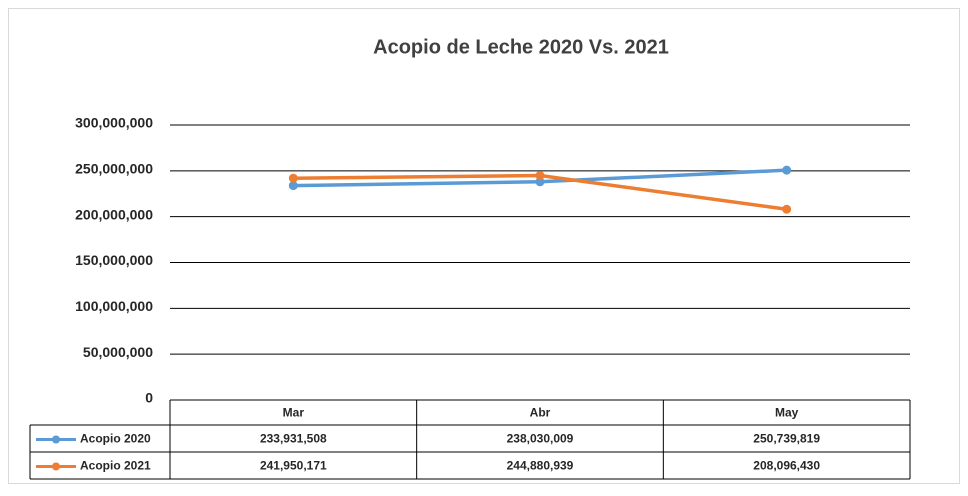 This screenshot has width=968, height=496. Describe the element at coordinates (149, 398) in the screenshot. I see `y-tick-label: 0` at that location.